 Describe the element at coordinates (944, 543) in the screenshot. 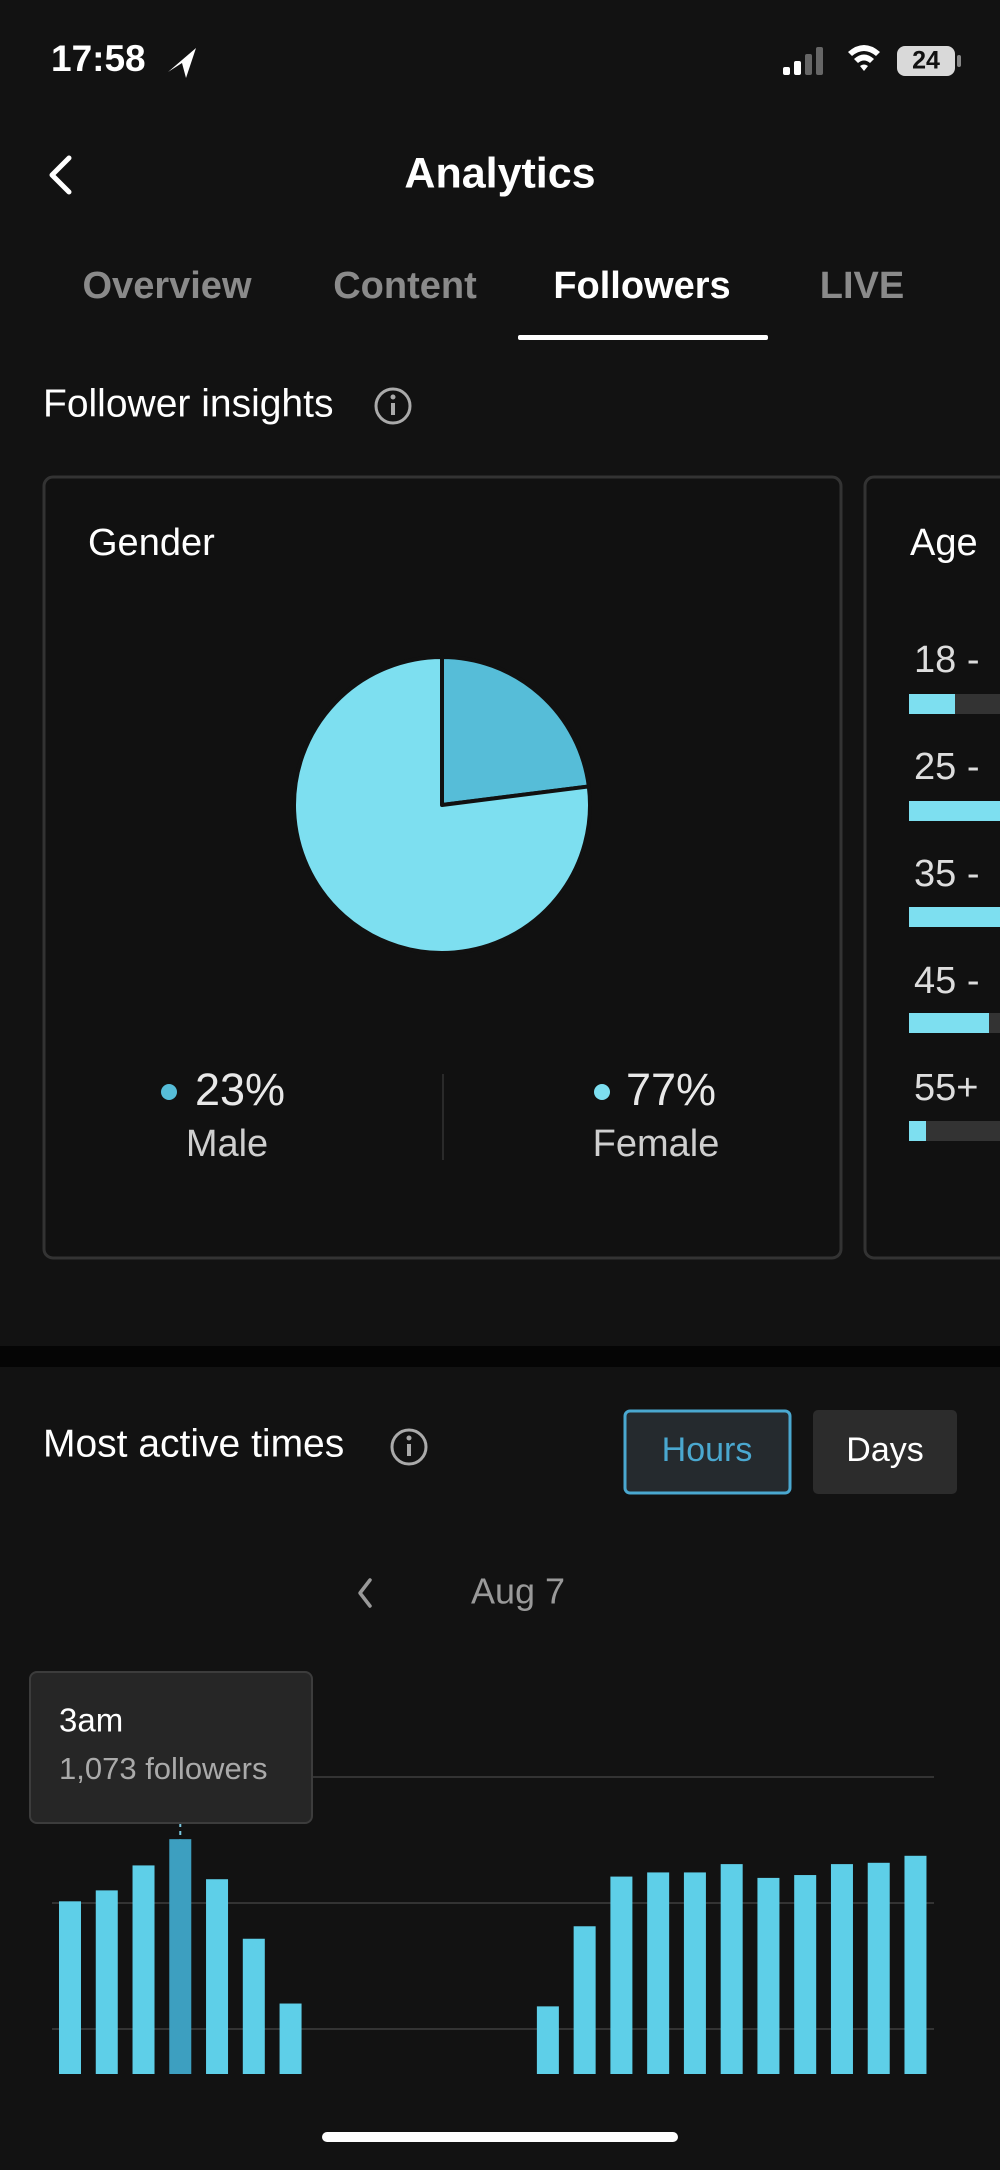

I see `card-title: Age` at that location.